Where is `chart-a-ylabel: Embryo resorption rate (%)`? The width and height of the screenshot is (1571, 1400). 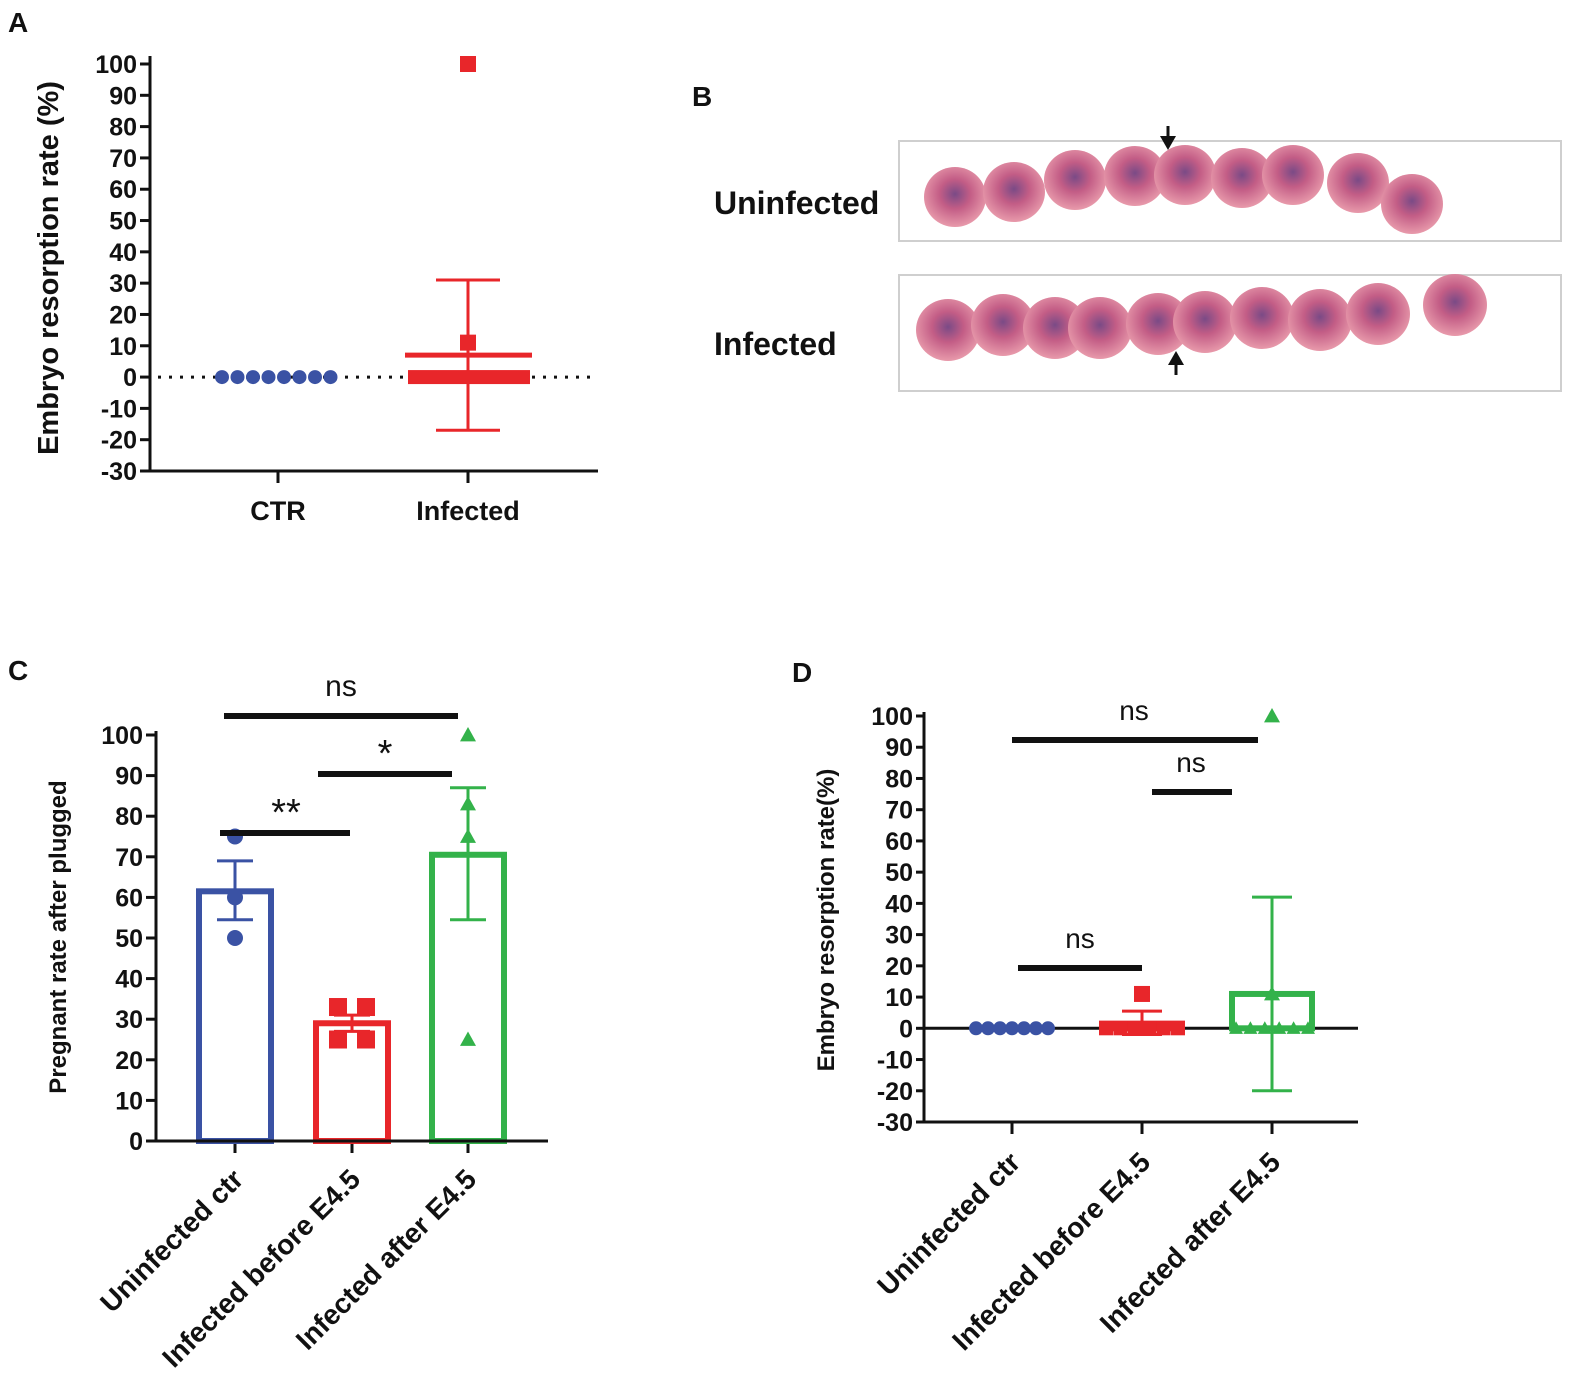 chart-a-ylabel: Embryo resorption rate (%) is located at coordinates (49, 268).